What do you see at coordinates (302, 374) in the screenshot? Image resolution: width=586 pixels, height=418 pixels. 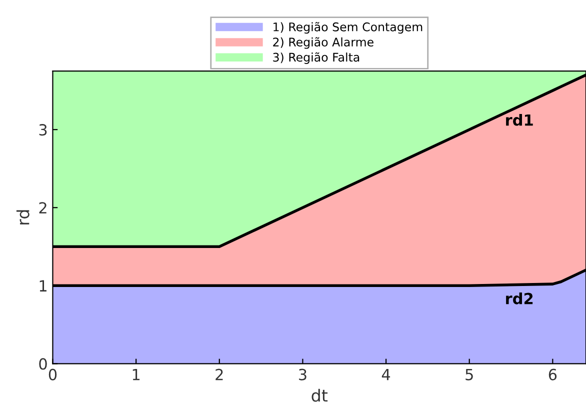 I see `x-tick-label: 3` at bounding box center [302, 374].